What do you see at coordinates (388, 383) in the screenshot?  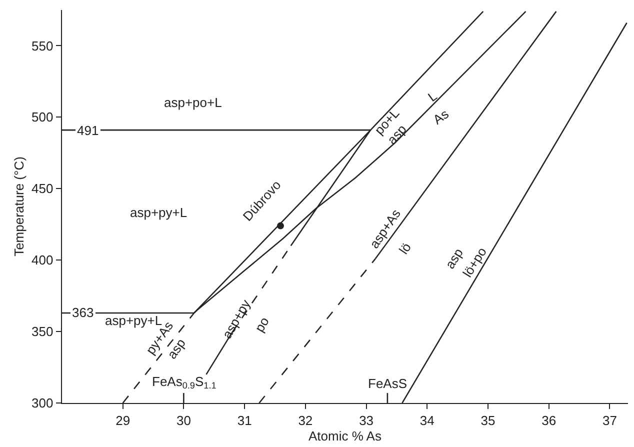 I see `annotation: FeAsS` at bounding box center [388, 383].